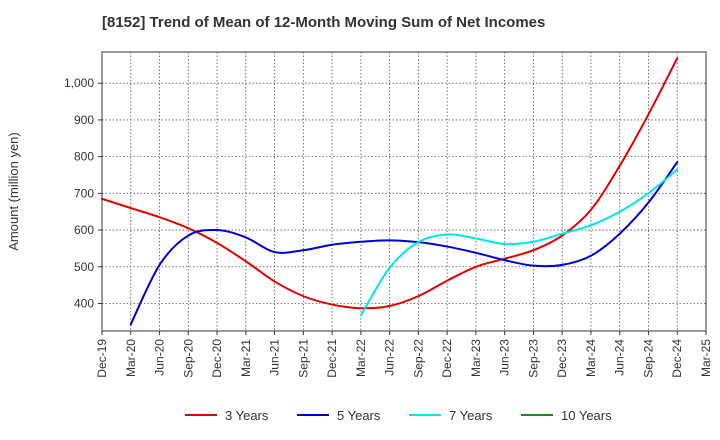 The height and width of the screenshot is (440, 720). I want to click on x-tick-label: Sep-20, so click(188, 358).